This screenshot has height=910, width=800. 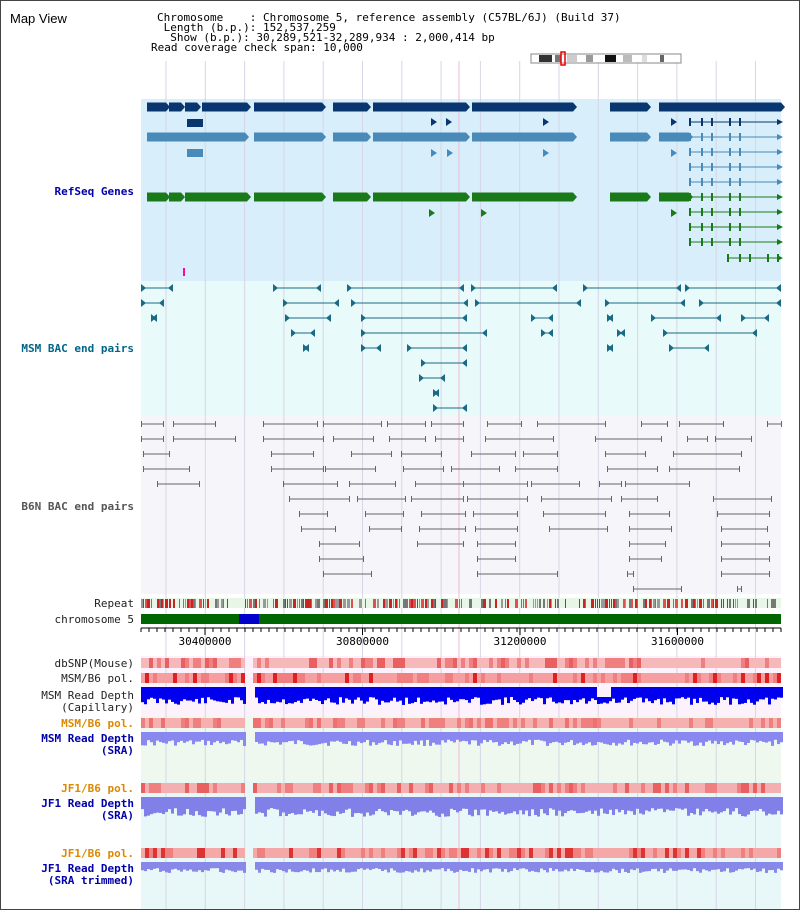 What do you see at coordinates (77, 348) in the screenshot?
I see `msm-bac-label: MSM BAC end pairs` at bounding box center [77, 348].